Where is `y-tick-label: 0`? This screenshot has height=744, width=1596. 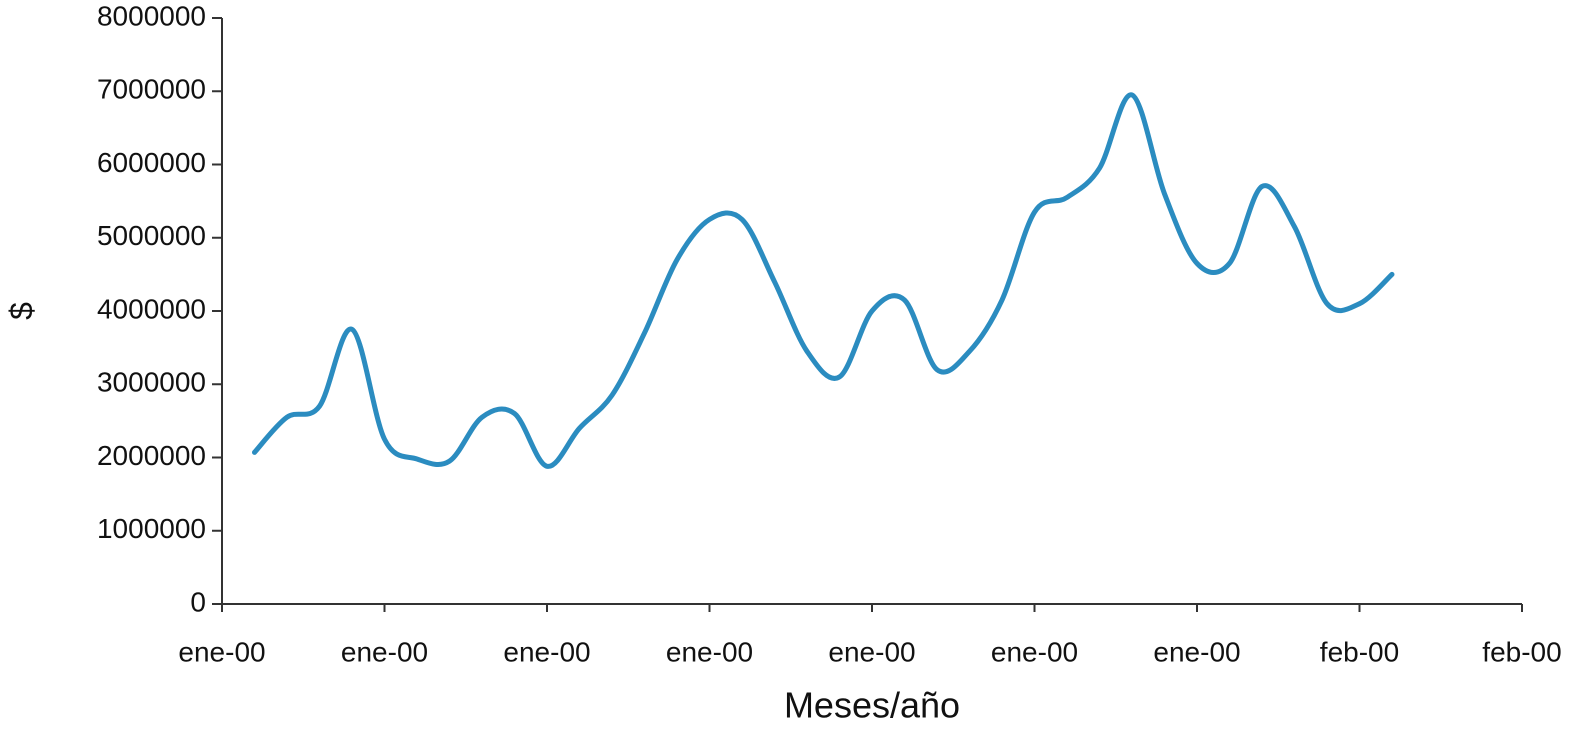 y-tick-label: 0 is located at coordinates (198, 601).